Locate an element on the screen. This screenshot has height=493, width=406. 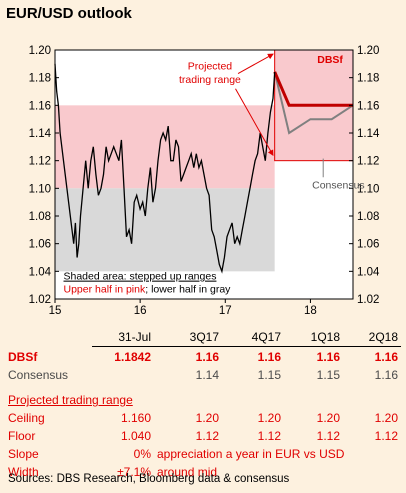
y-tick-label-left: 1.16 is located at coordinates (40, 106).